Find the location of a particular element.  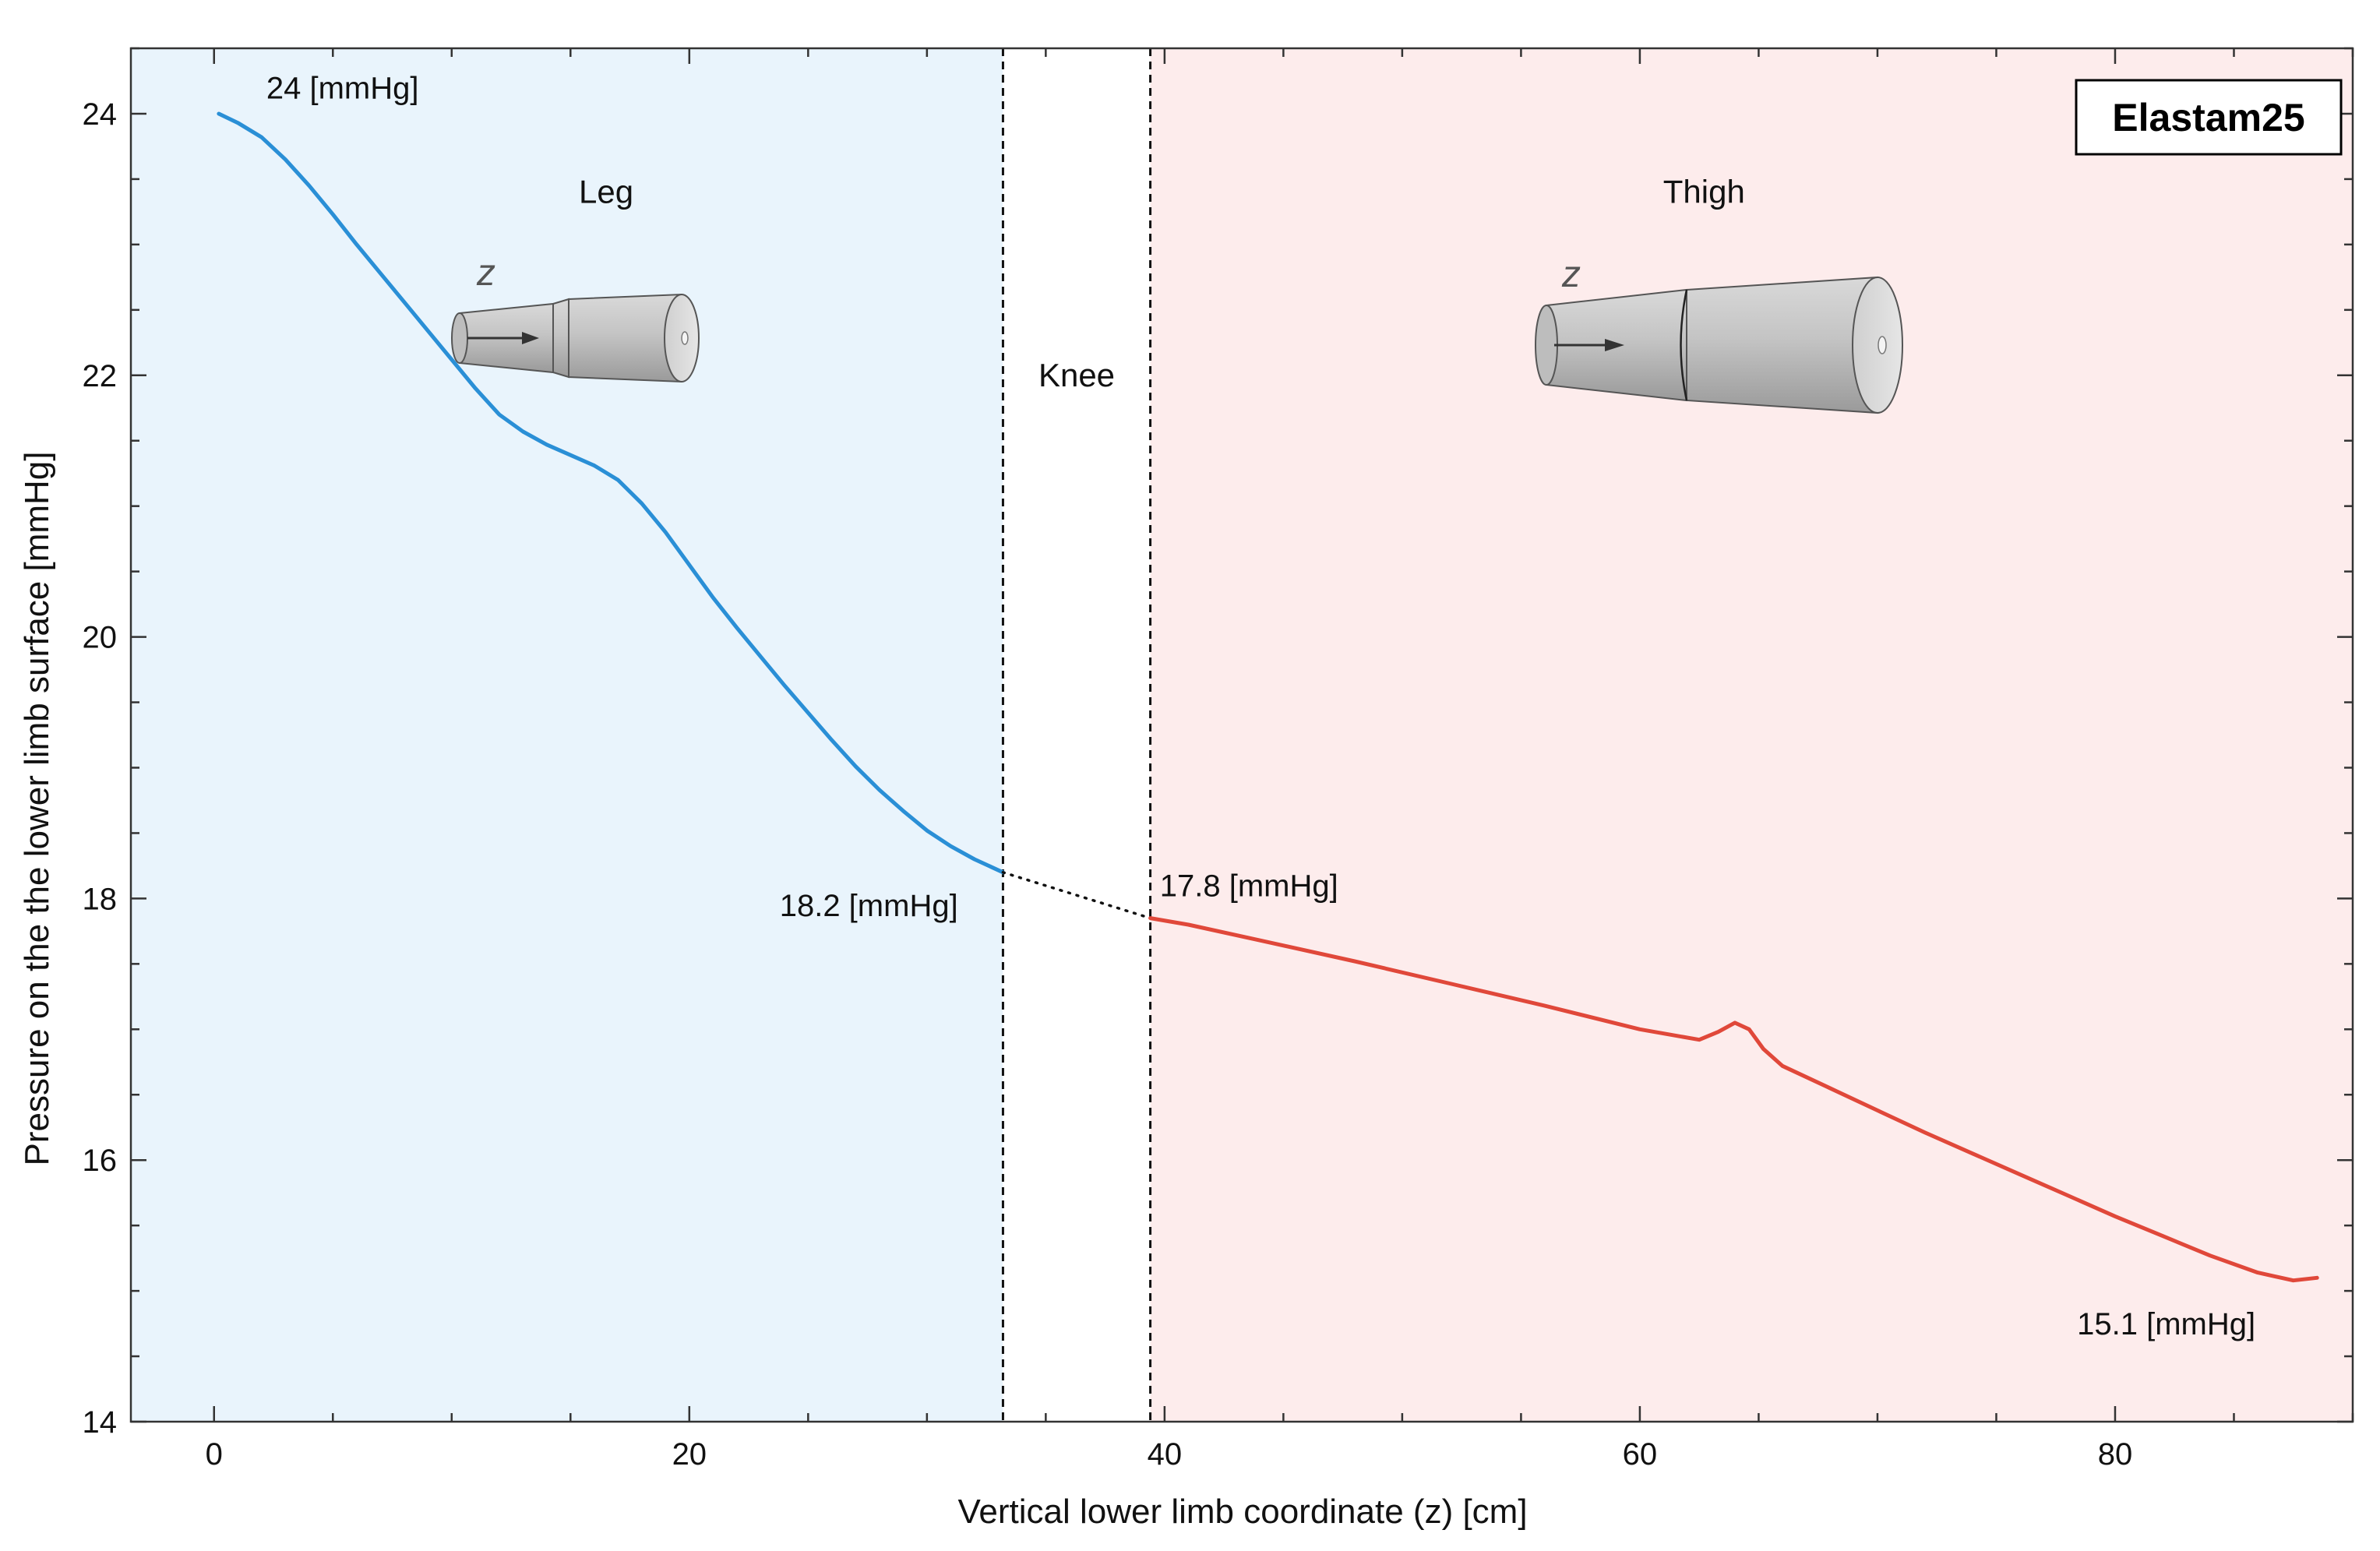

x-tick-label: 60 is located at coordinates (1640, 1454).